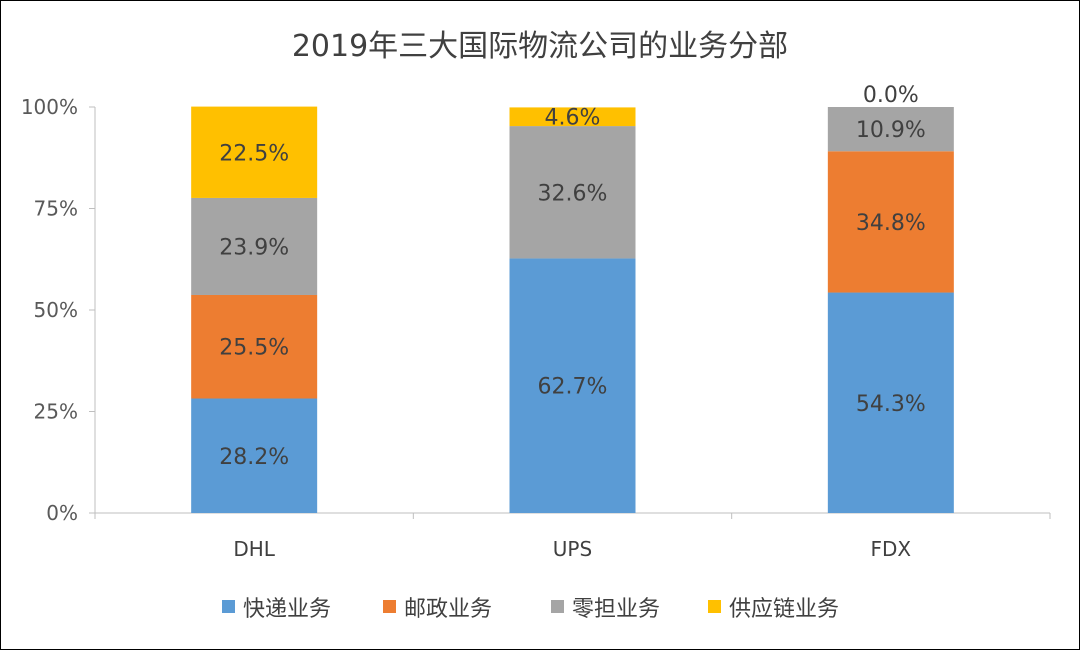  Describe the element at coordinates (62, 513) in the screenshot. I see `y-tick-label: 0%` at that location.